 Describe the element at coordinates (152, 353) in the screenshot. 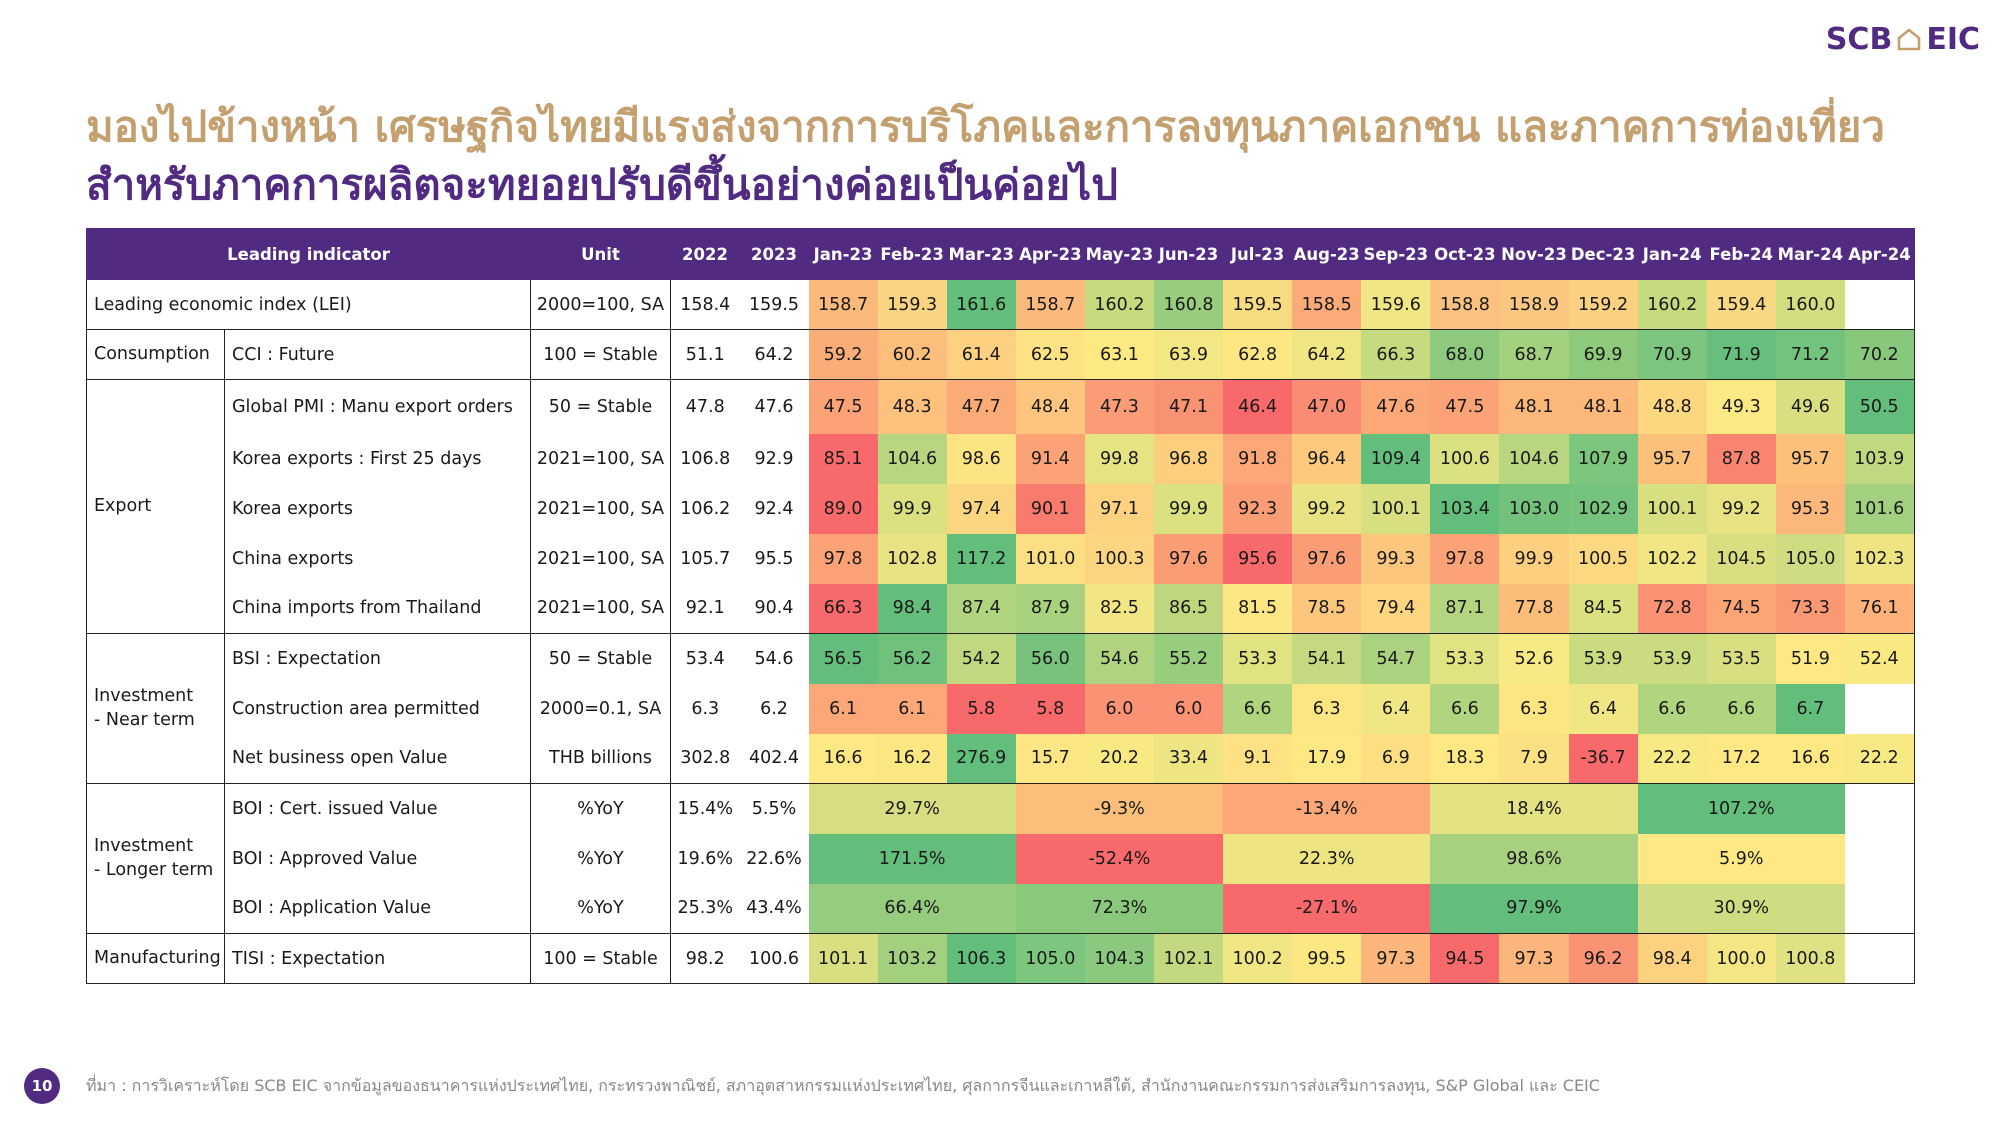

I see `row-group-label-line: Consumption` at that location.